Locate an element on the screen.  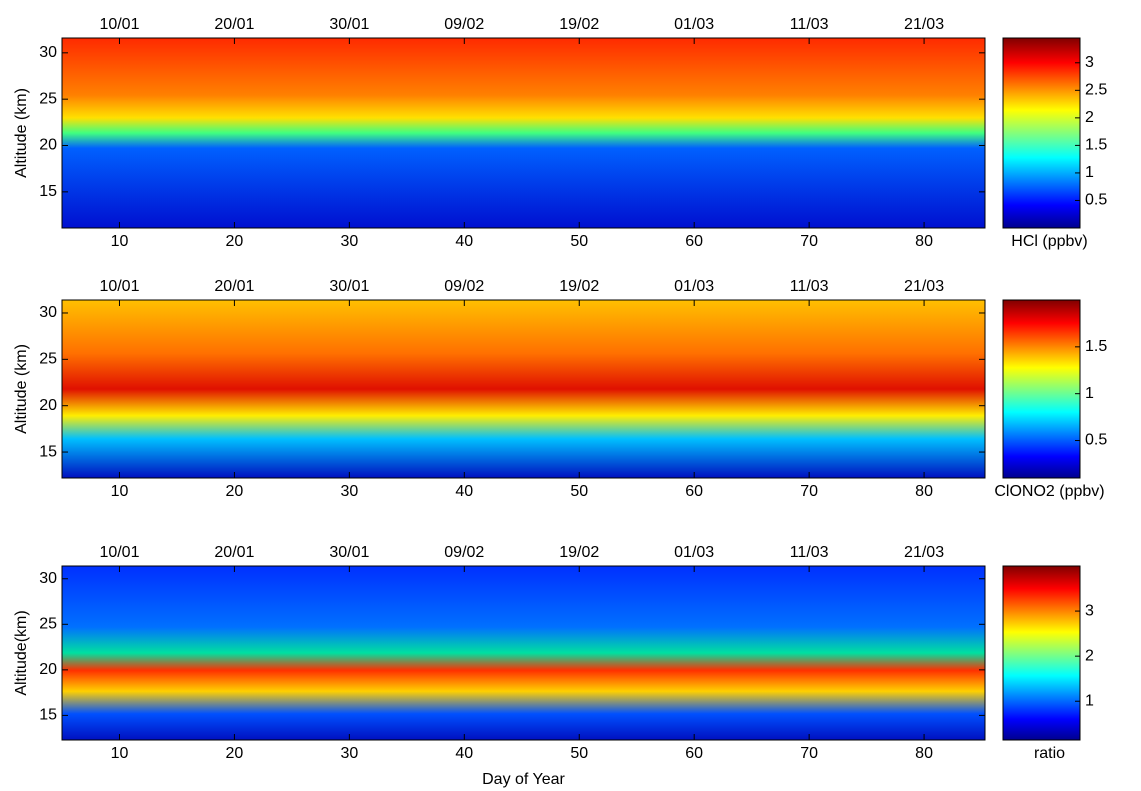
colorbar-tick-label: 2.5 is located at coordinates (1096, 90).